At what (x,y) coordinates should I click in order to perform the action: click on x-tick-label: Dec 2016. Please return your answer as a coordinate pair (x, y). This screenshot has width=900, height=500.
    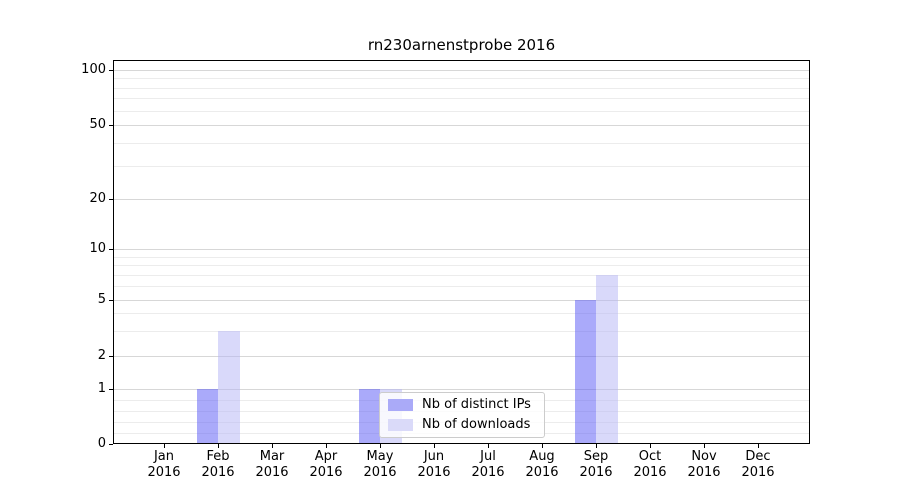
    Looking at the image, I should click on (758, 465).